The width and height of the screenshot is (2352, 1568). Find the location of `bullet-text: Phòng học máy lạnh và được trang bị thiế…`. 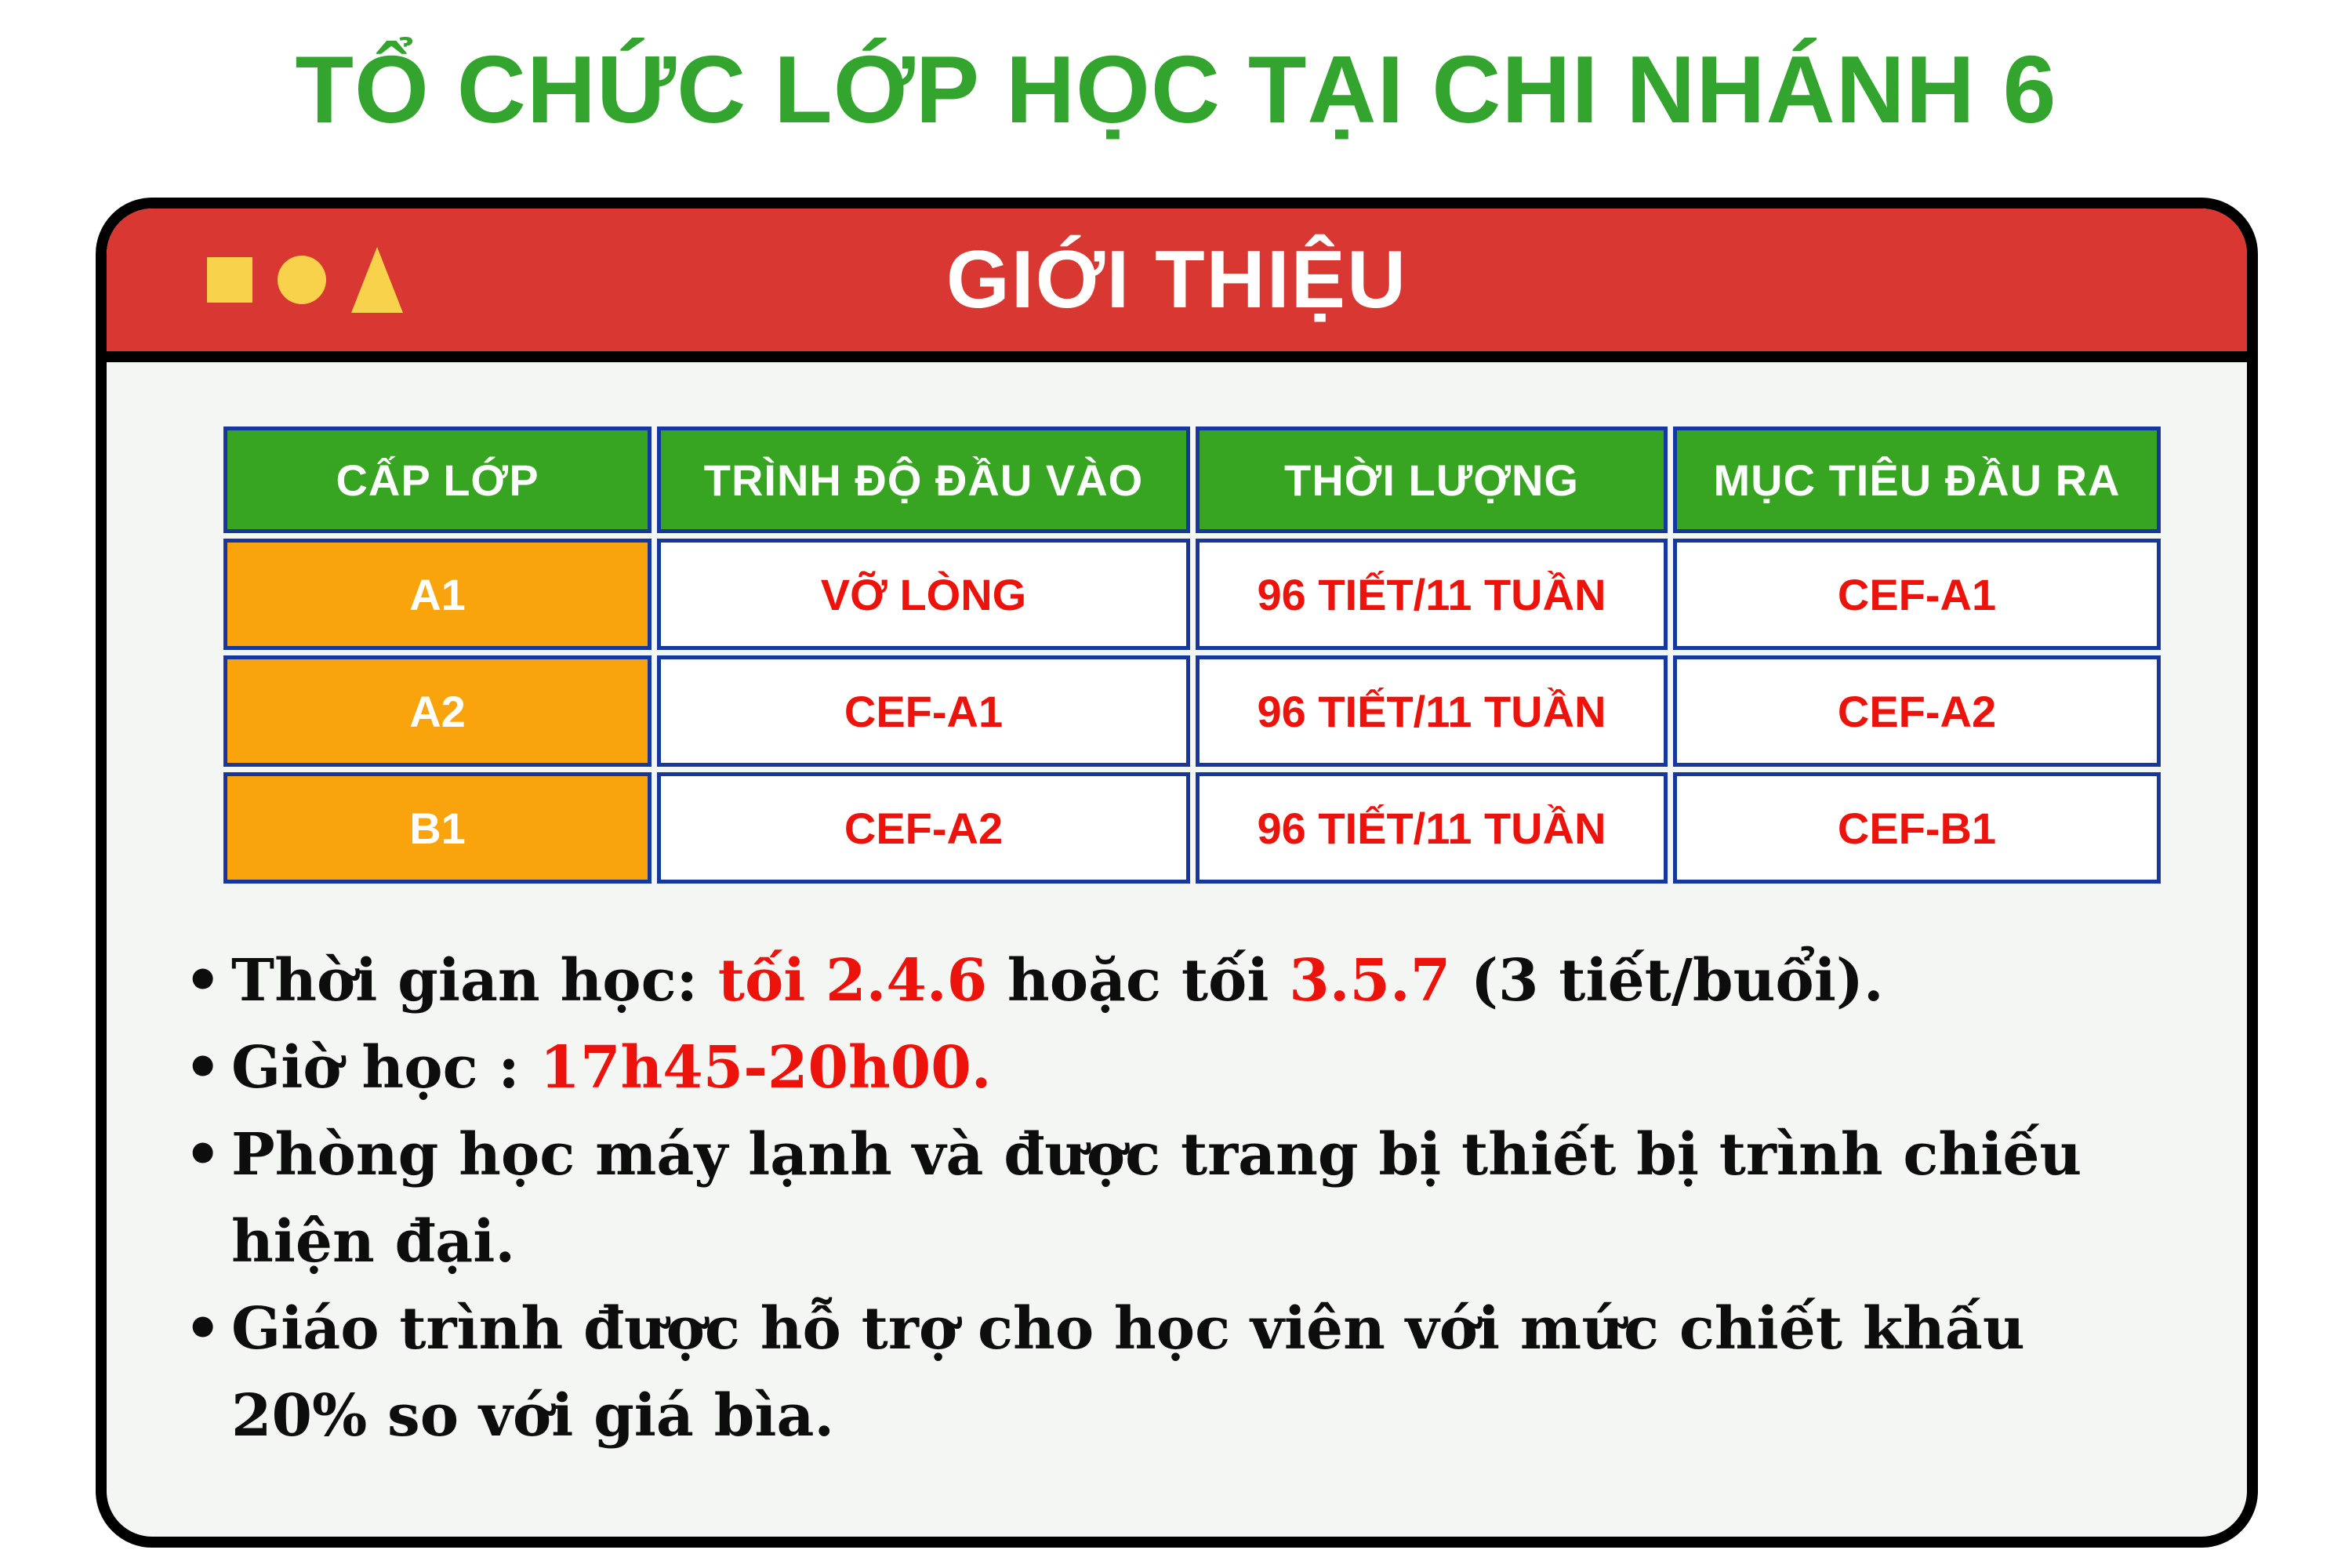

bullet-text: Phòng học máy lạnh và được trang bị thiế… is located at coordinates (1156, 1198).